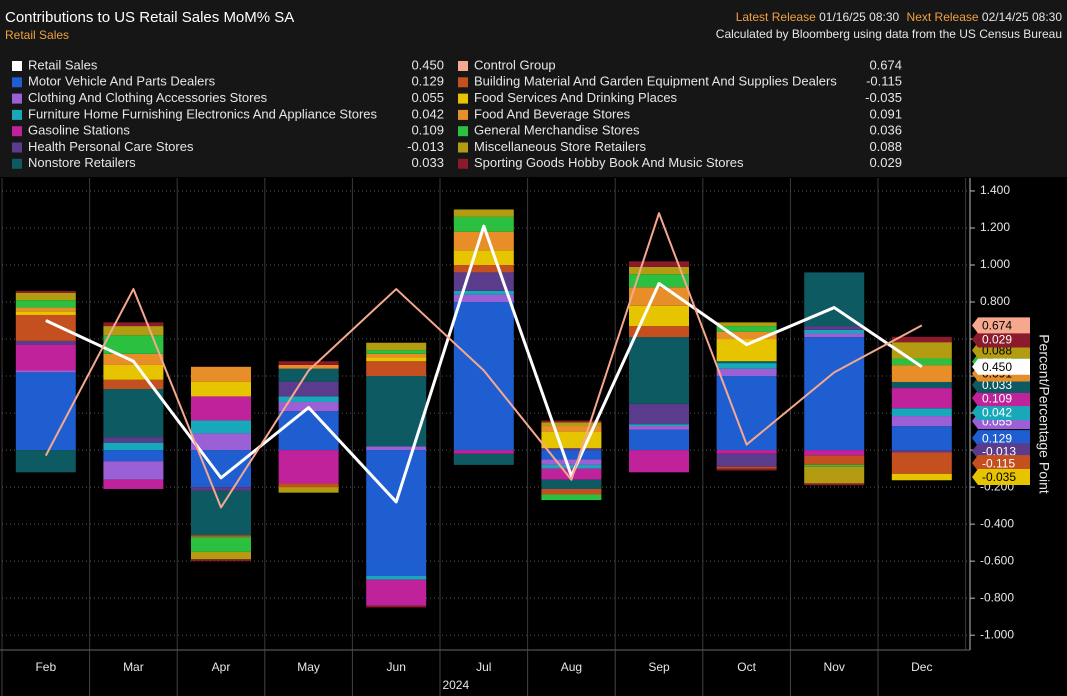 The image size is (1067, 696). What do you see at coordinates (308, 667) in the screenshot?
I see `x-tick-label: May` at bounding box center [308, 667].